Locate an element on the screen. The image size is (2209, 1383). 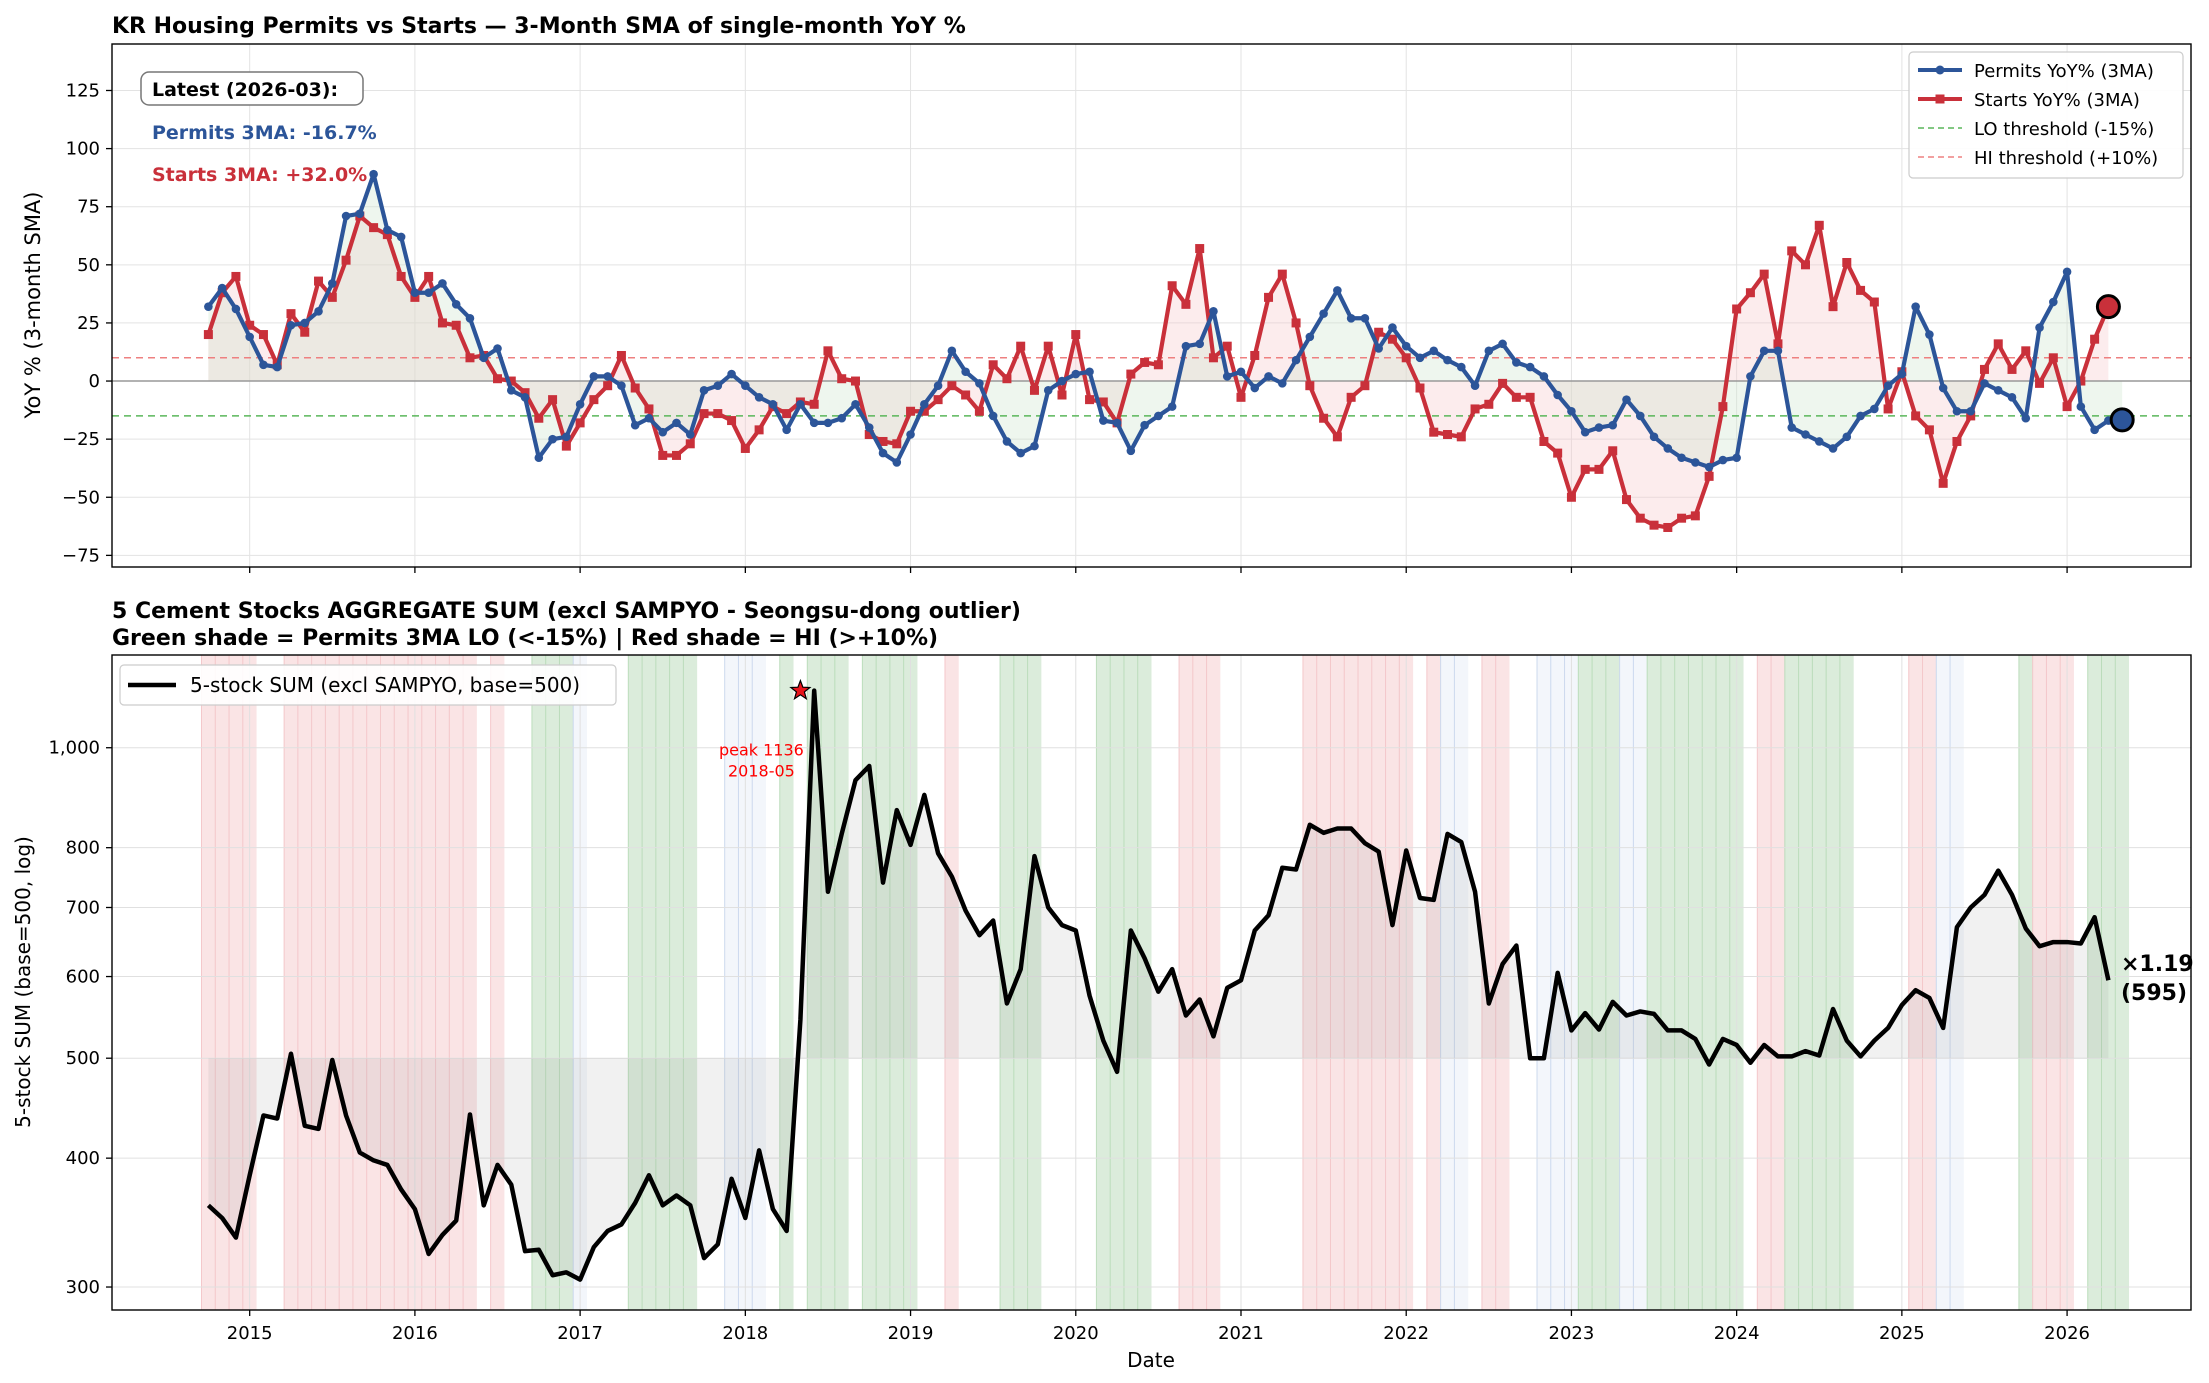
bottom-xtick-label: 2015 is located at coordinates (250, 1333).